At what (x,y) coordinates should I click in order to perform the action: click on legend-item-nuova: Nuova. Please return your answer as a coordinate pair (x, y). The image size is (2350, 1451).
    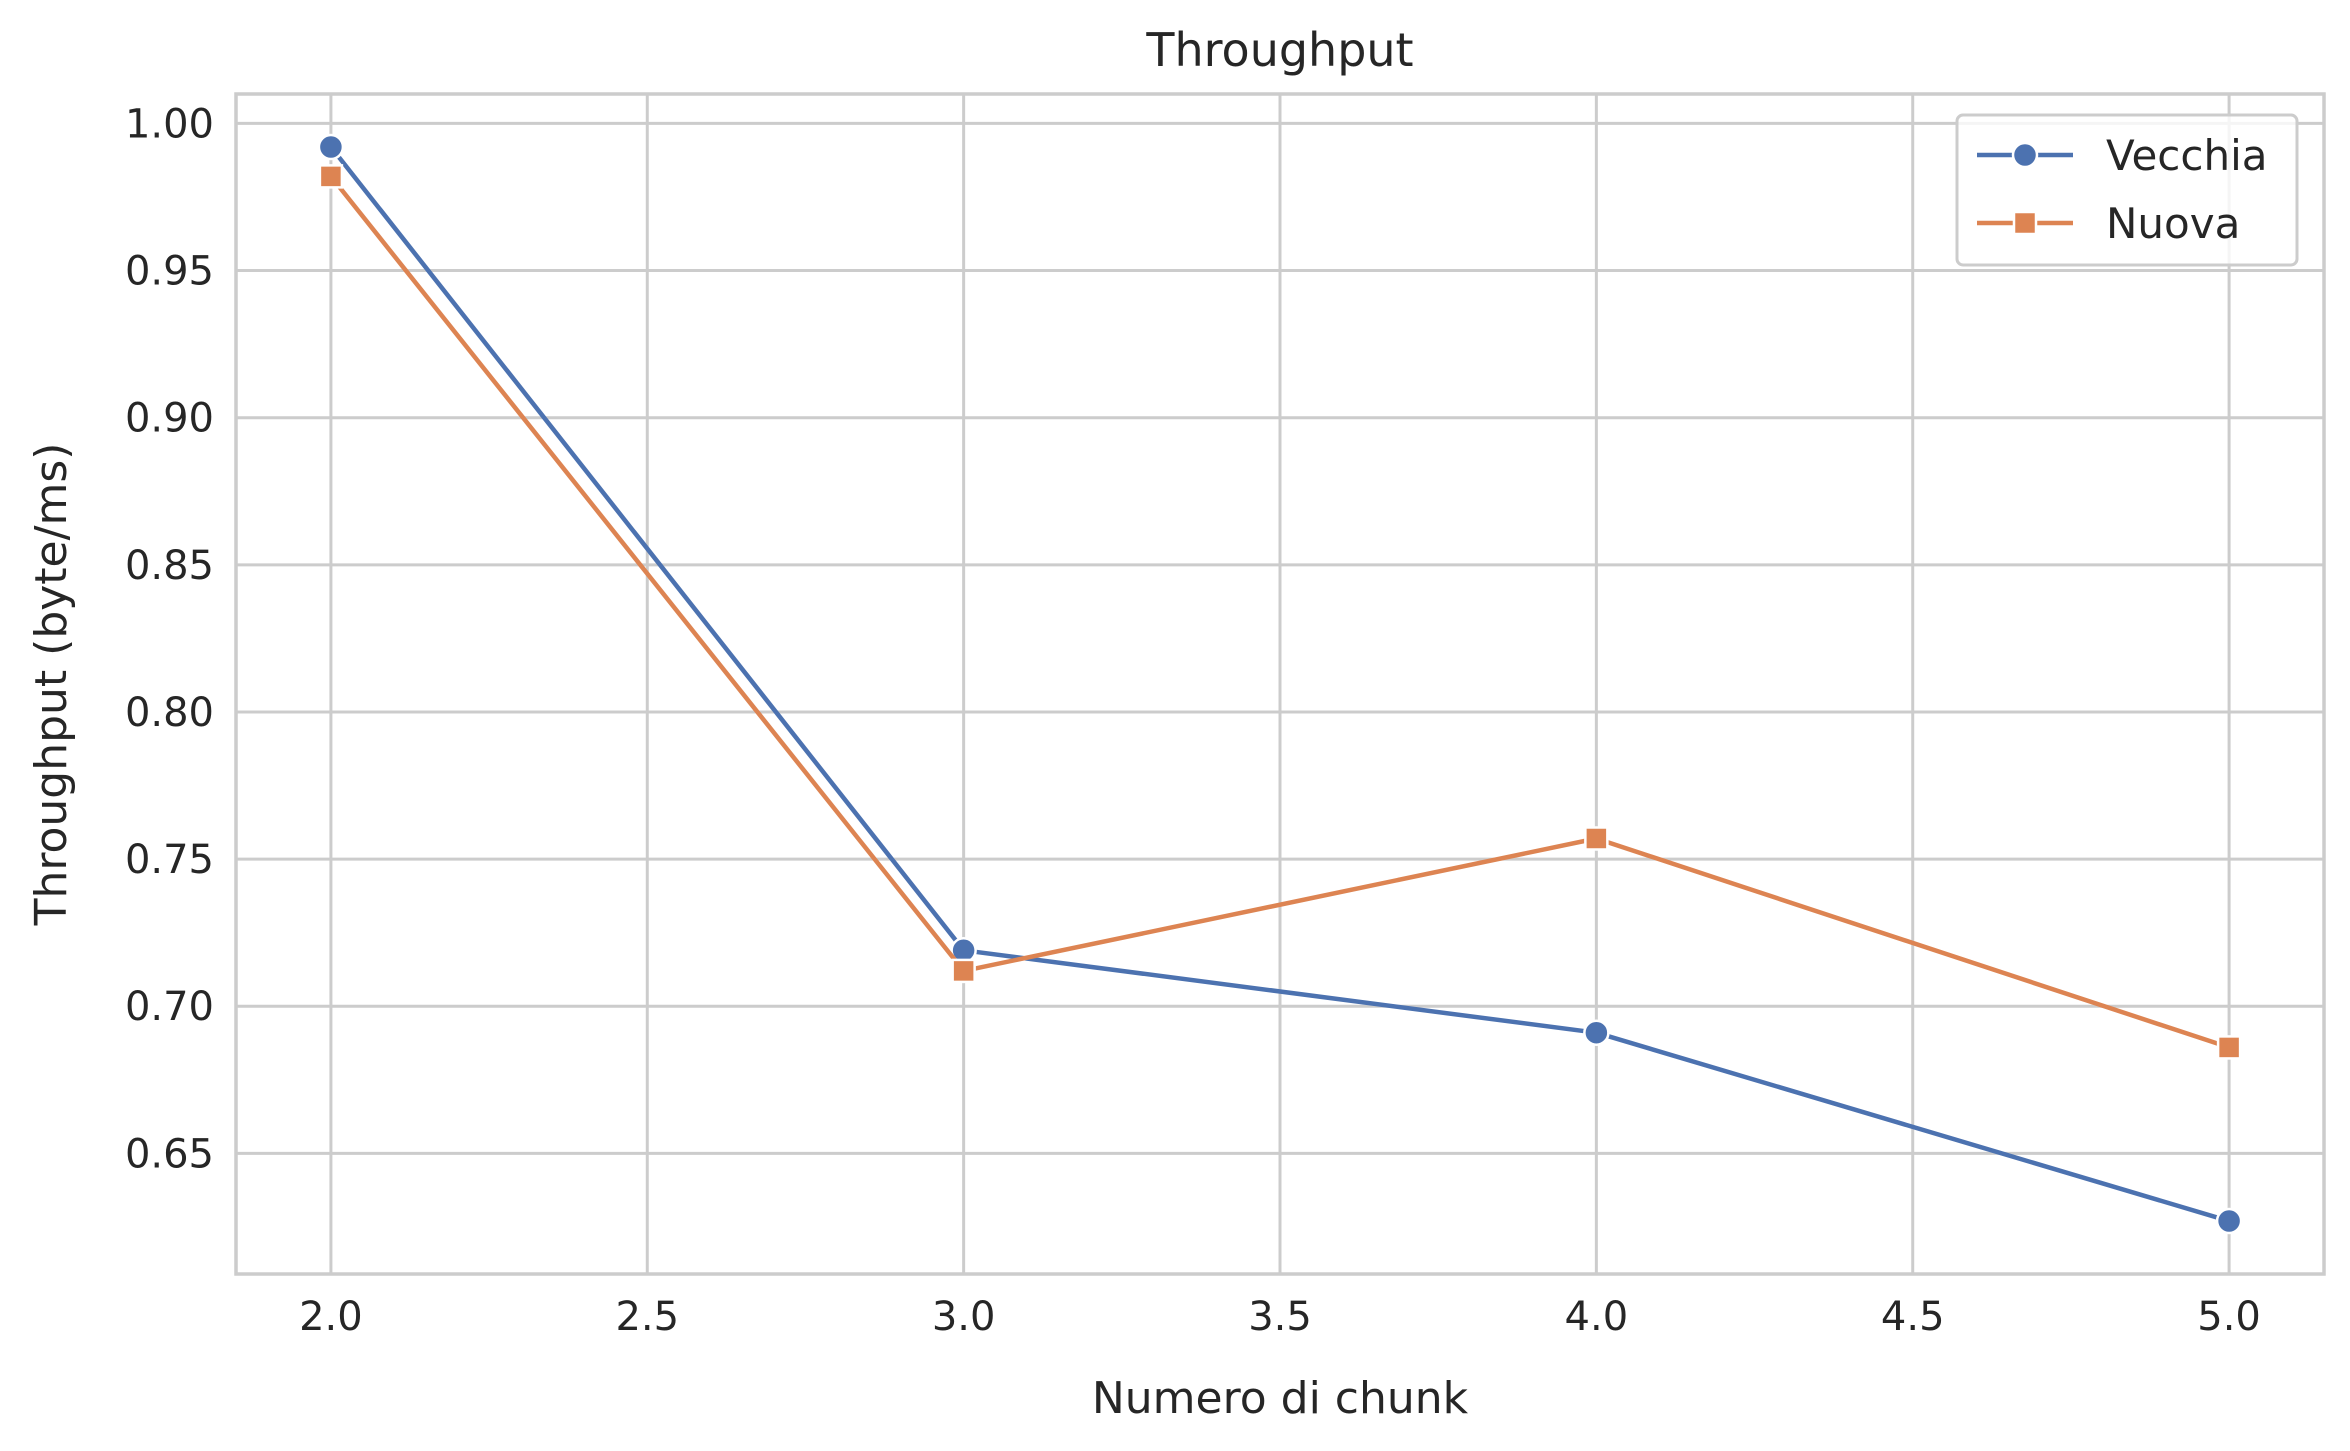
    Looking at the image, I should click on (2108, 223).